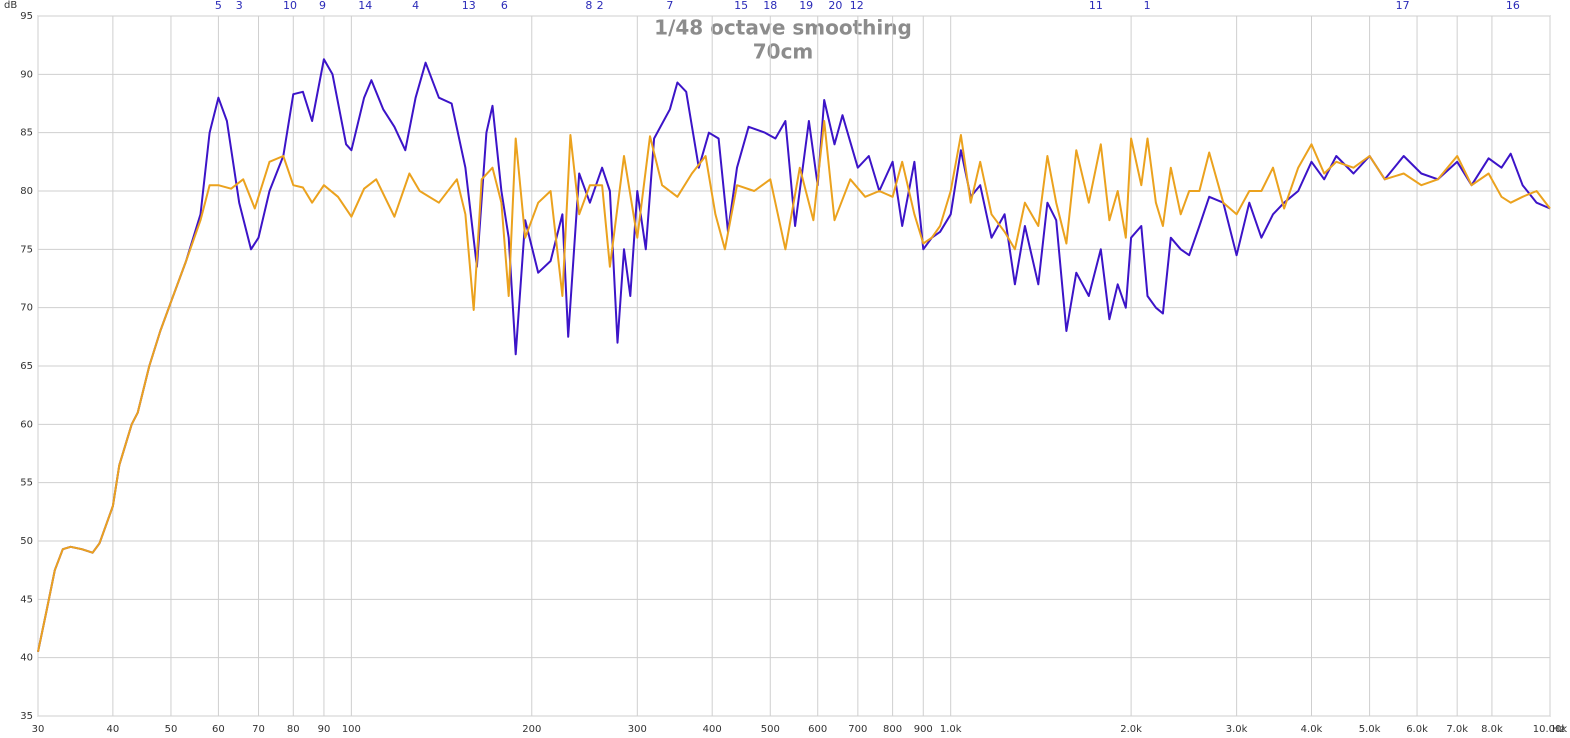 This screenshot has width=1570, height=738. What do you see at coordinates (1492, 729) in the screenshot?
I see `x-tick-label: 8.0k` at bounding box center [1492, 729].